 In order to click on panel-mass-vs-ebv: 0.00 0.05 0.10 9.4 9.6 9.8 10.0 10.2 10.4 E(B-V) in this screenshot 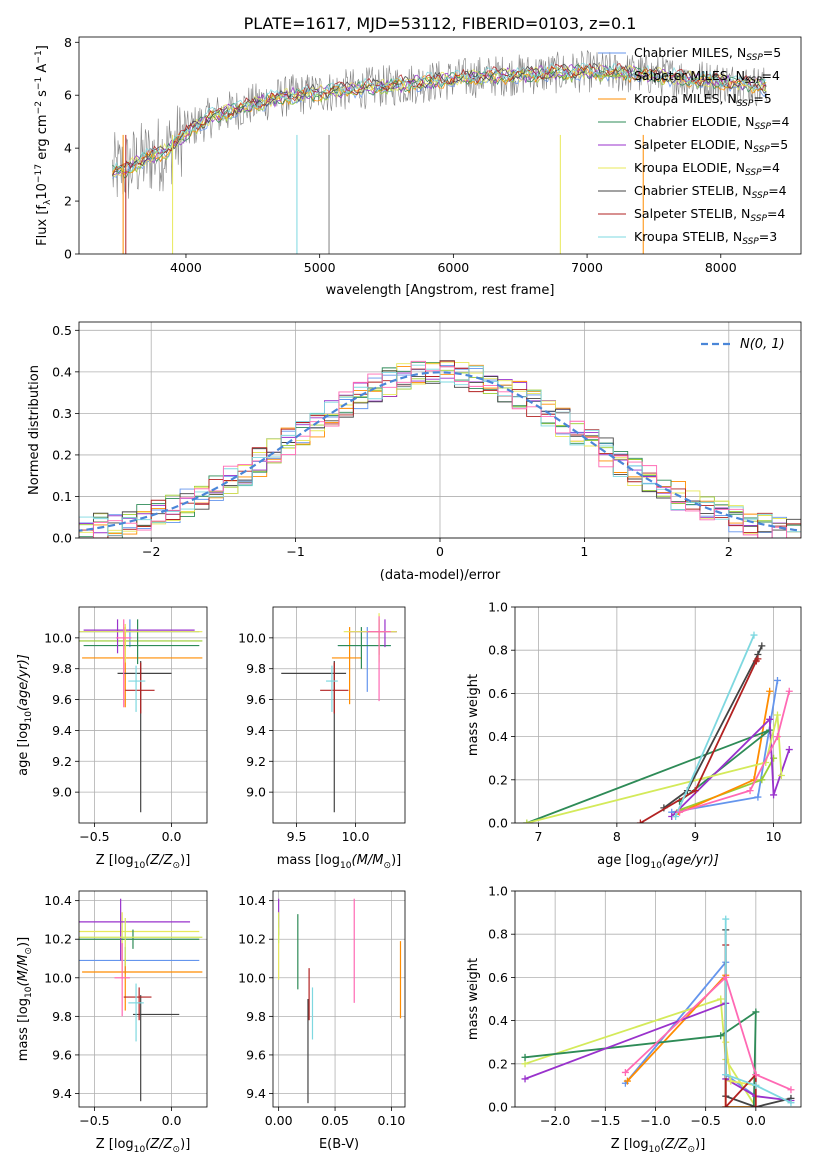, I will do `click(322, 1021)`.